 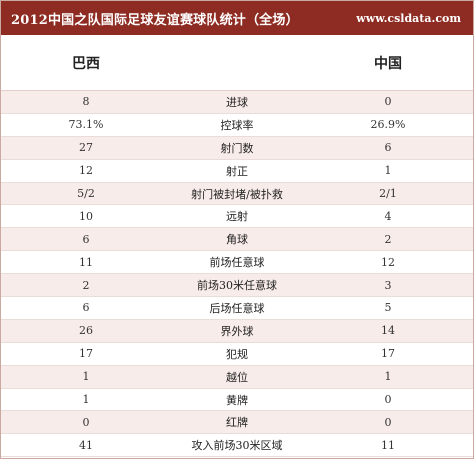 I want to click on stat-left-value: 73.1%, so click(x=86, y=125).